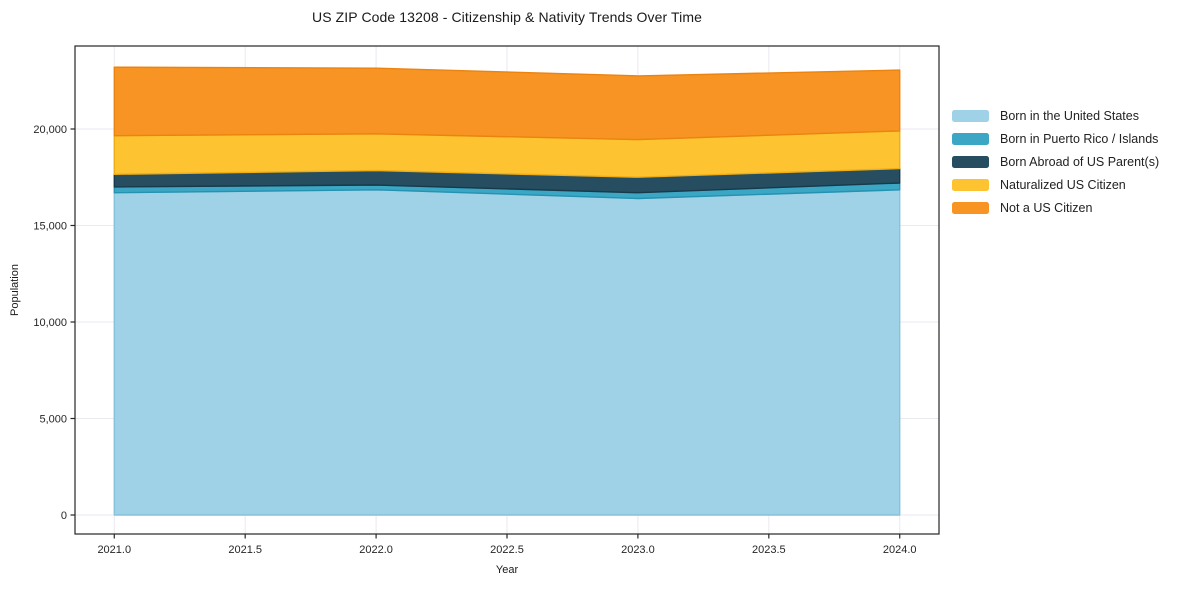 This screenshot has height=590, width=1189. I want to click on x-tick-label: 2023.5, so click(769, 550).